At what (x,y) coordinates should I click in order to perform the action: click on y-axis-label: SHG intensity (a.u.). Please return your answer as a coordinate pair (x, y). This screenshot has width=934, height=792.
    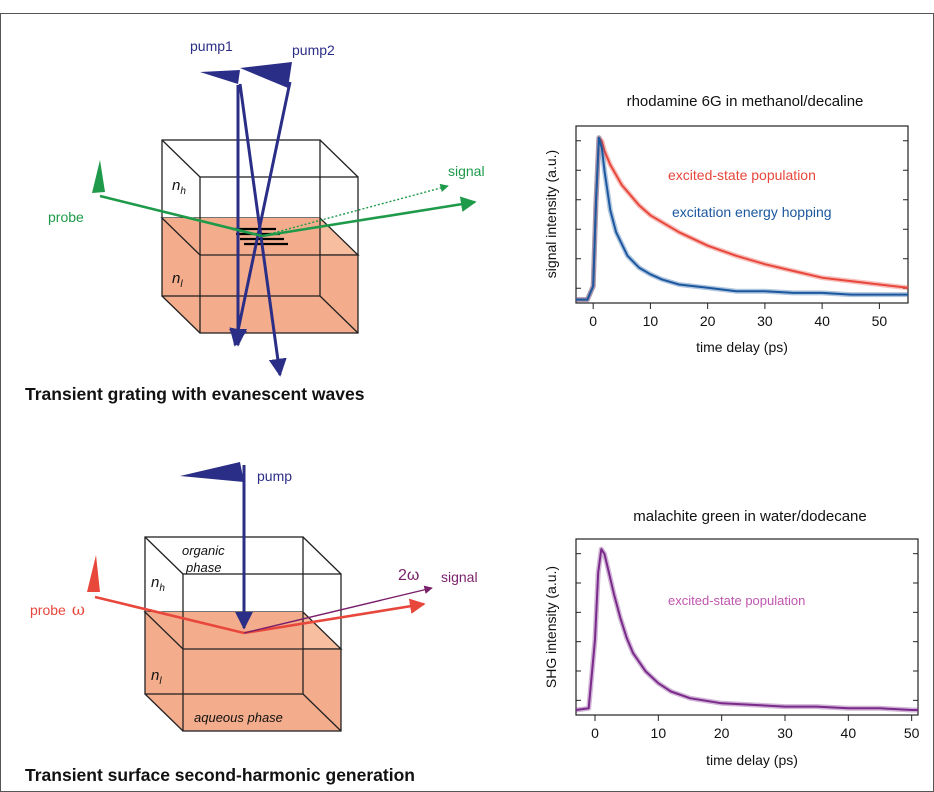
    Looking at the image, I should click on (551, 627).